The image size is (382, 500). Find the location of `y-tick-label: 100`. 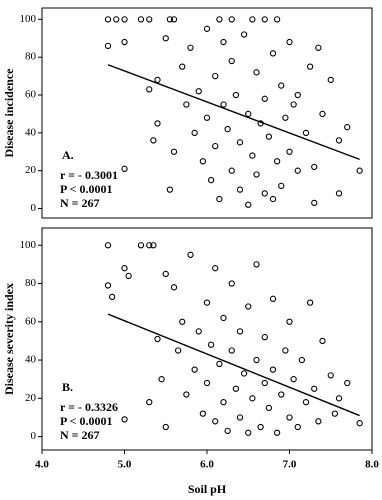

y-tick-label: 100 is located at coordinates (28, 19).